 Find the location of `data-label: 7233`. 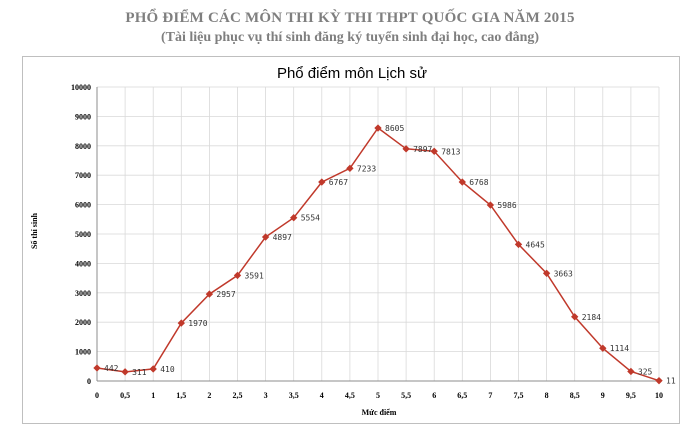

data-label: 7233 is located at coordinates (366, 168).